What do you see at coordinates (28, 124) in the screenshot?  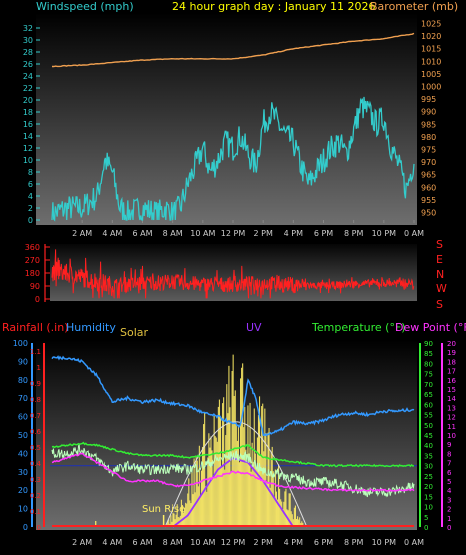 I see `wind-y-tick: 16` at bounding box center [28, 124].